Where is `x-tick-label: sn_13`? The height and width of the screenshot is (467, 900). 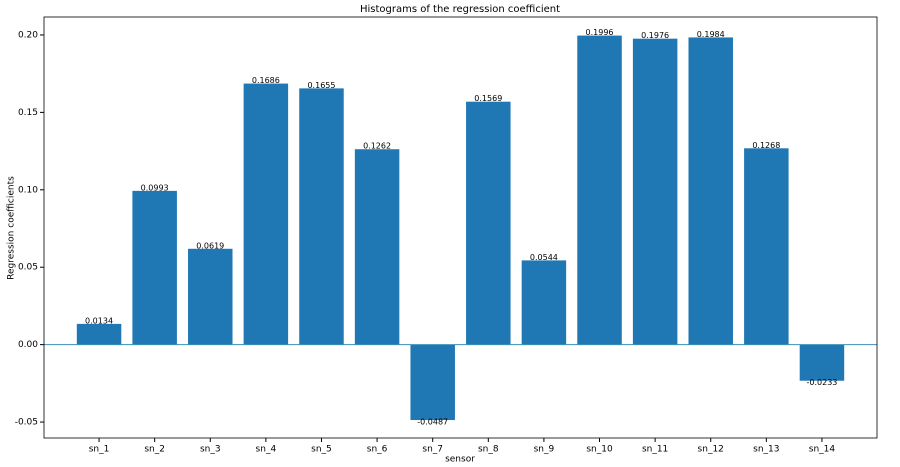 x-tick-label: sn_13 is located at coordinates (766, 450).